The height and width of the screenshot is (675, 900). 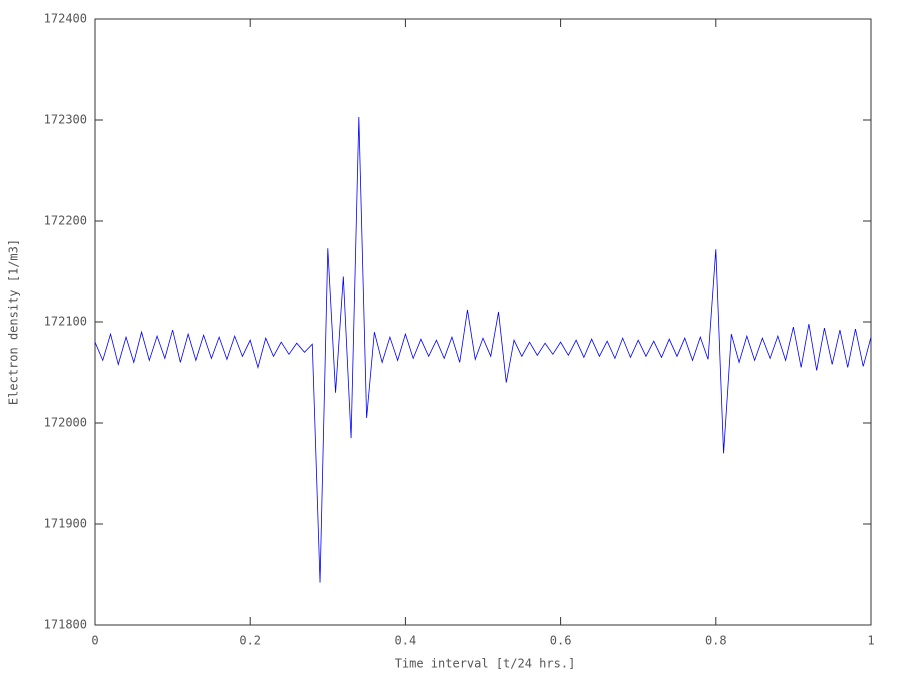 What do you see at coordinates (65, 221) in the screenshot?
I see `y-tick-label: 172200` at bounding box center [65, 221].